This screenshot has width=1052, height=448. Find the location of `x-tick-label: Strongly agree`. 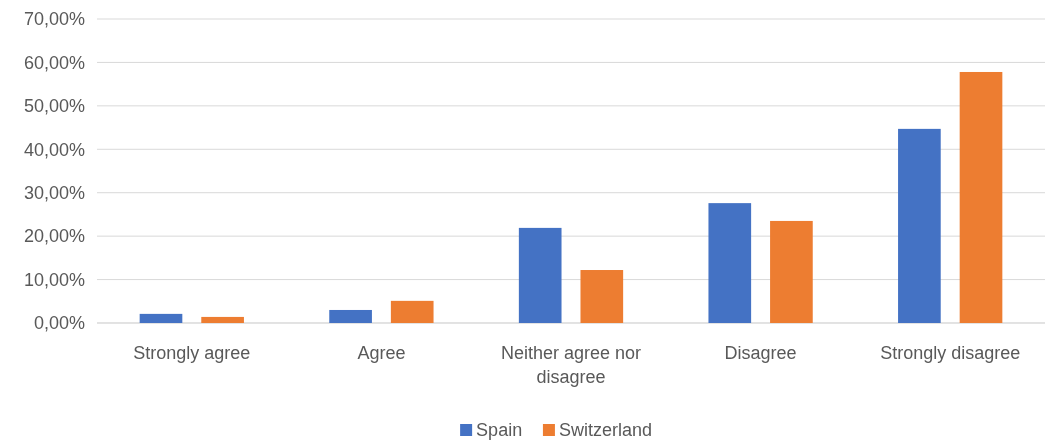

x-tick-label: Strongly agree is located at coordinates (192, 353).